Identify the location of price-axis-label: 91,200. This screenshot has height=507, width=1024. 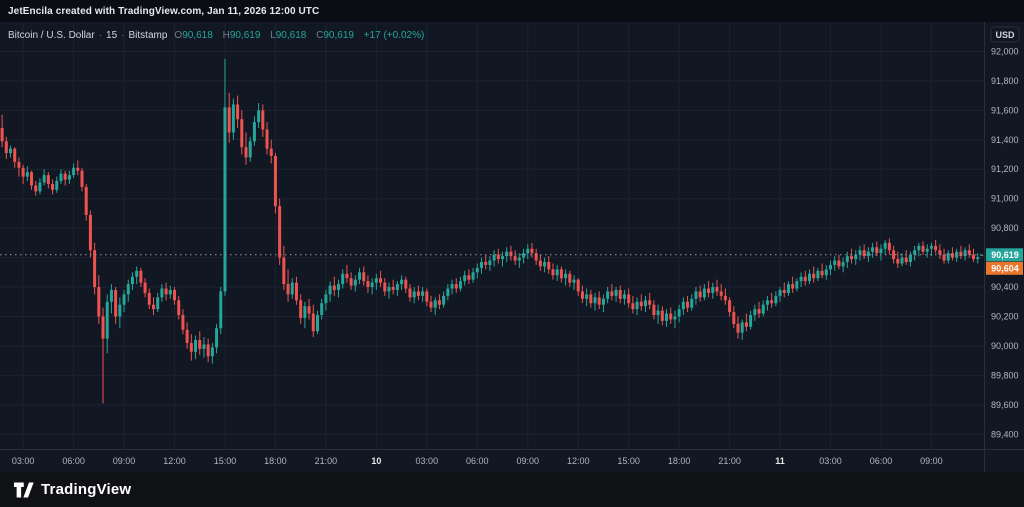
(1005, 169).